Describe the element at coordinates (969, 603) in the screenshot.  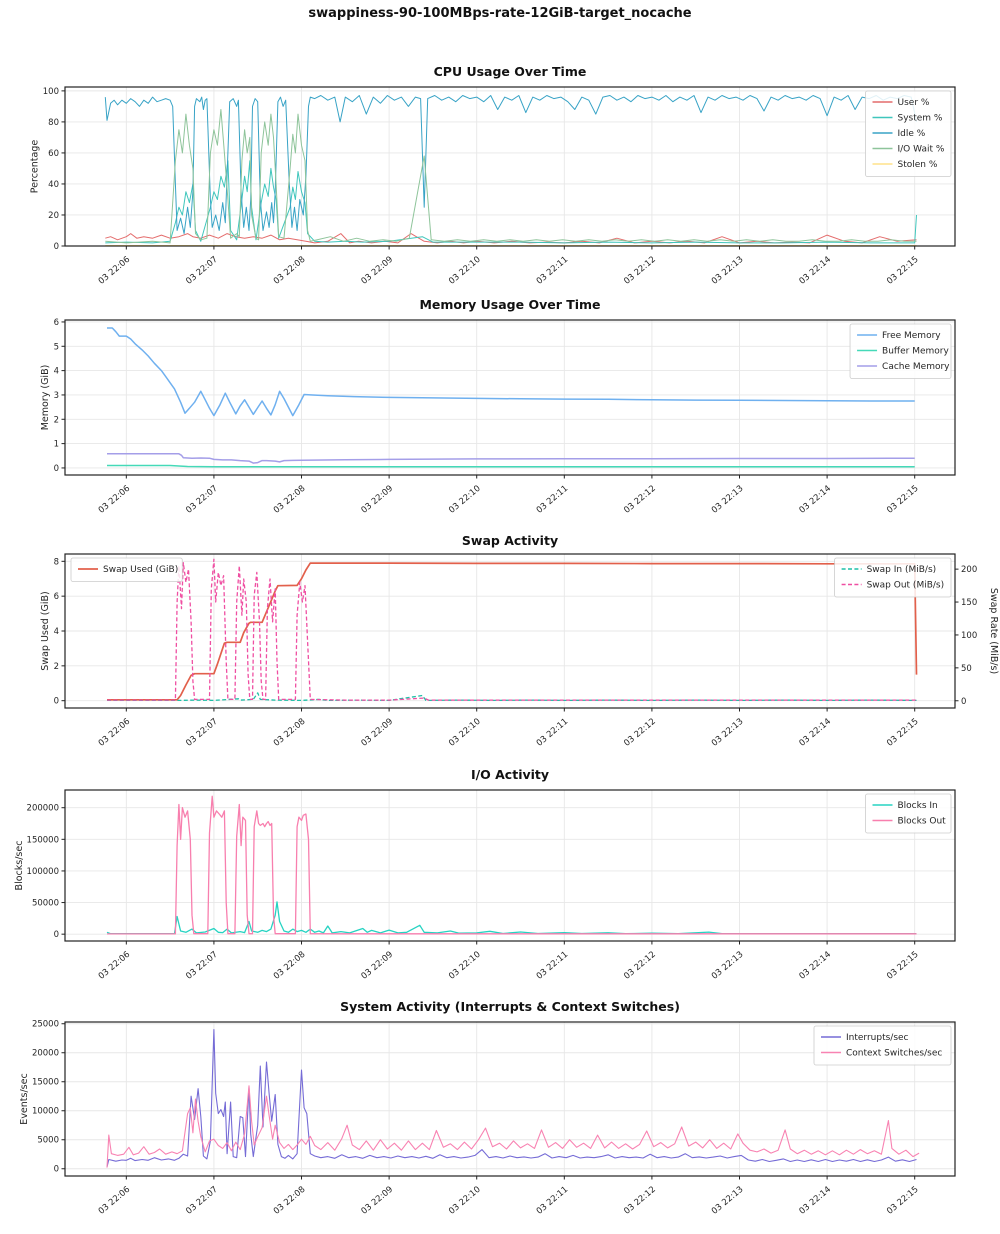
I see `svg-text: 150` at that location.